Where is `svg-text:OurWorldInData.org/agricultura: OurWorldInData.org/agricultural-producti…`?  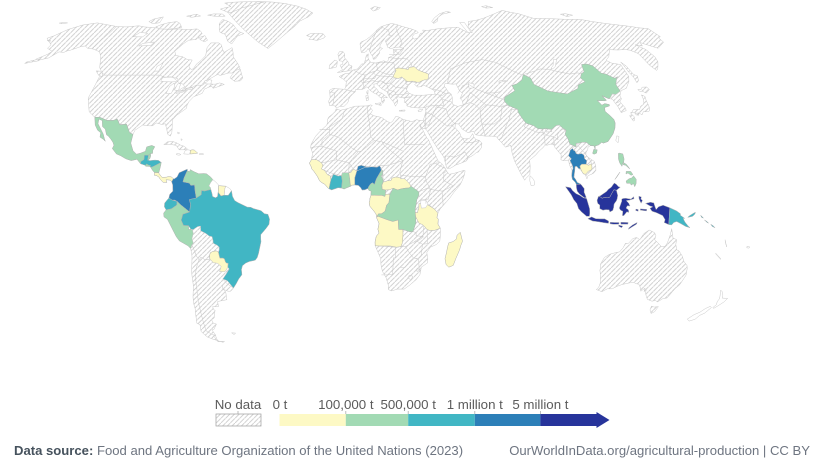 svg-text:OurWorldInData.org/agricultura: OurWorldInData.org/agricultural-producti… is located at coordinates (659, 450).